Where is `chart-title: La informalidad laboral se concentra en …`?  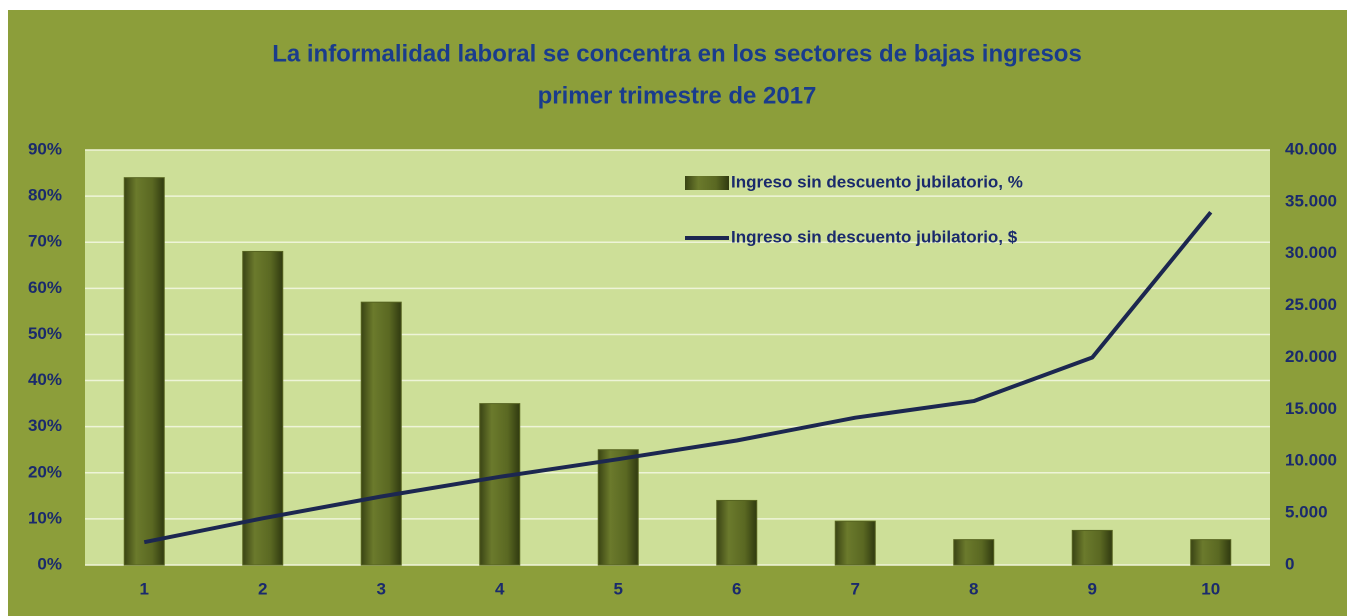
chart-title: La informalidad laboral se concentra en … is located at coordinates (677, 53).